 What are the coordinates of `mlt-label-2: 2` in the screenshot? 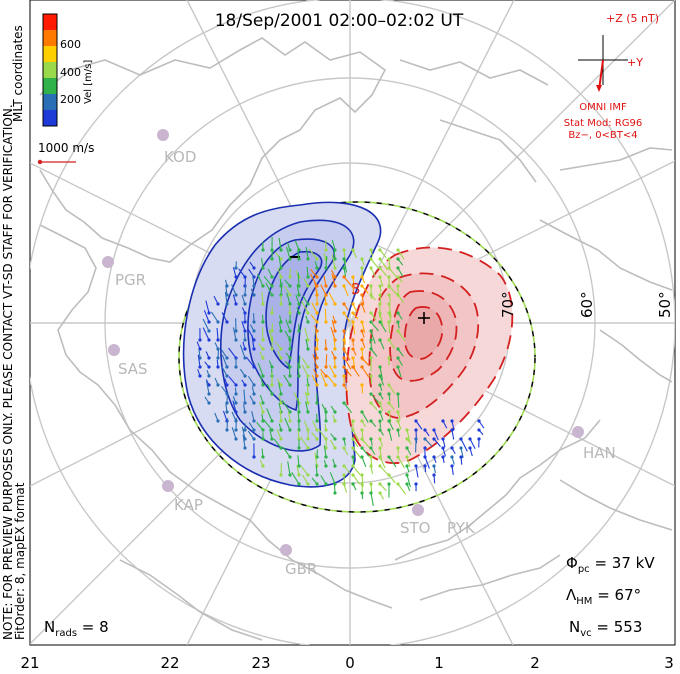 It's located at (535, 663).